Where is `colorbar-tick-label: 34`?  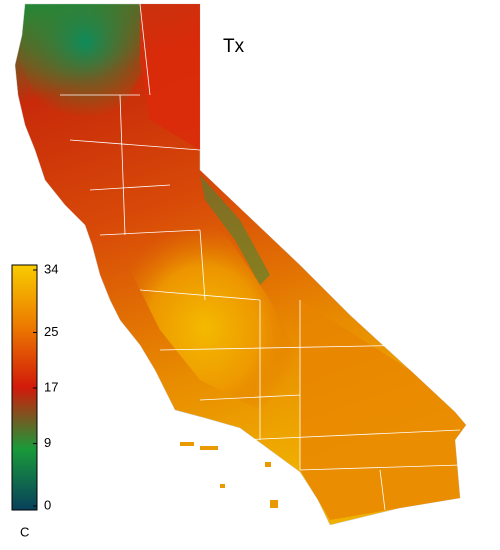 colorbar-tick-label: 34 is located at coordinates (51, 268).